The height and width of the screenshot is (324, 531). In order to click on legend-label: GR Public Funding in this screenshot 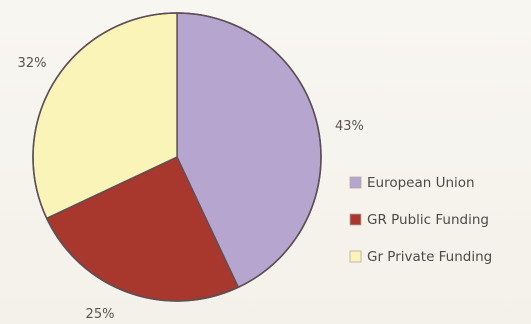, I will do `click(428, 220)`.